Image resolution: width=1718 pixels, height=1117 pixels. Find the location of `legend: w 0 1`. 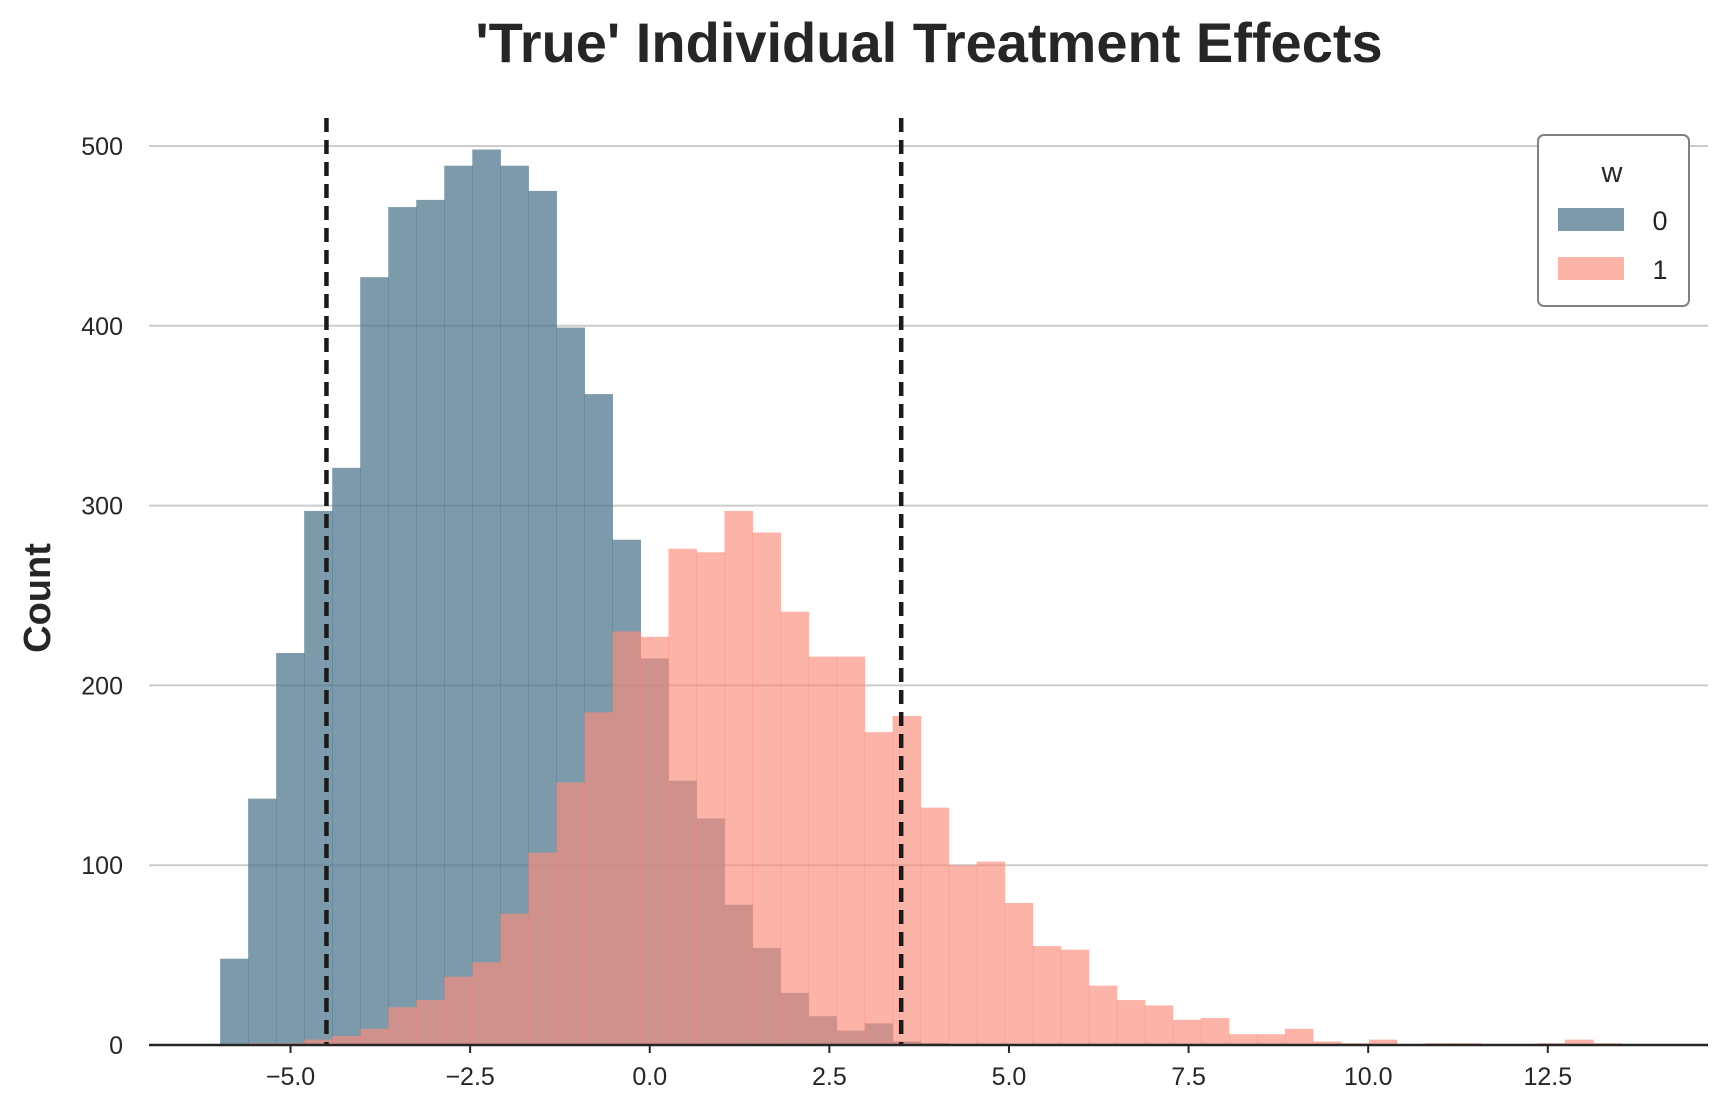

legend: w 0 1 is located at coordinates (1613, 220).